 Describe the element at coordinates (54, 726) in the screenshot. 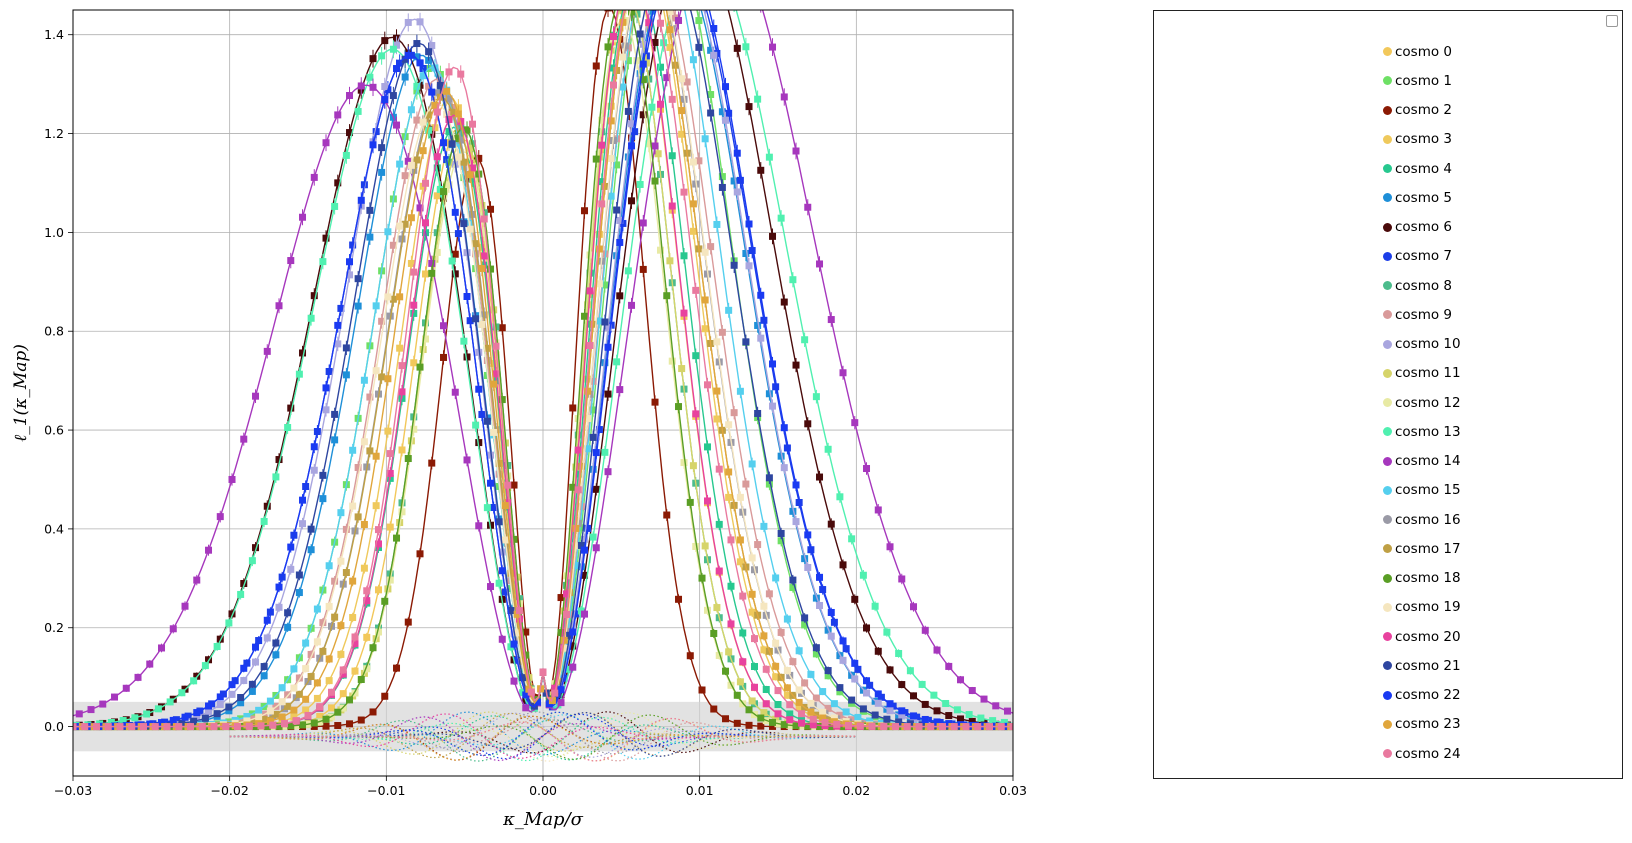

I see `y-tick-label: 0.0` at that location.